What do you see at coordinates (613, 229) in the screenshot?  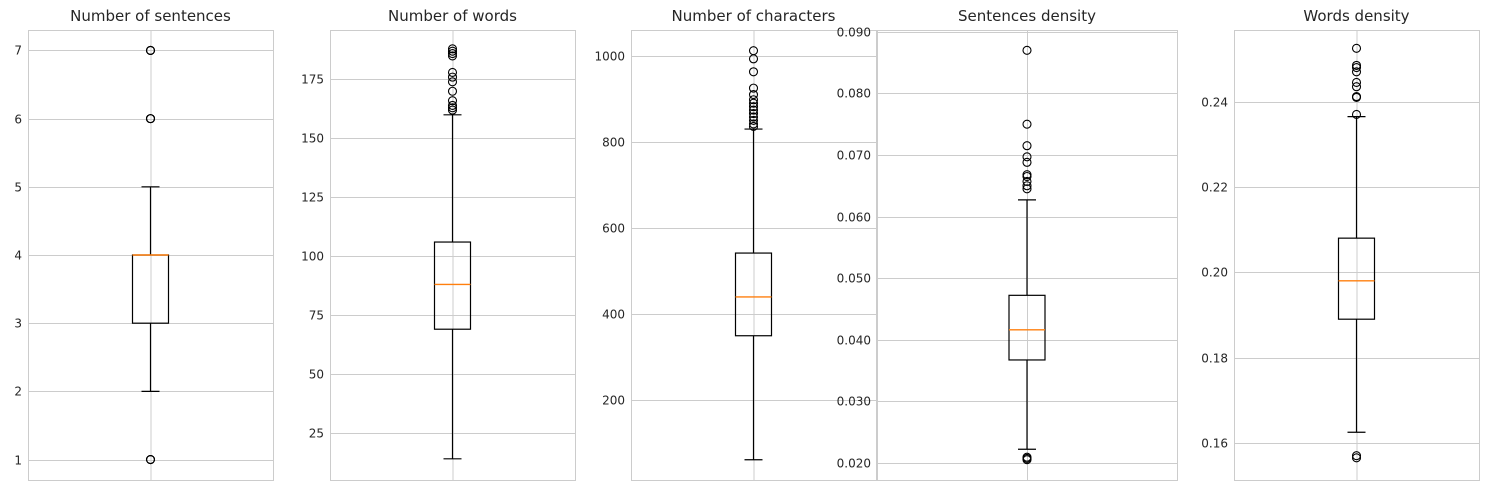 I see `y-tick-label: 600` at bounding box center [613, 229].